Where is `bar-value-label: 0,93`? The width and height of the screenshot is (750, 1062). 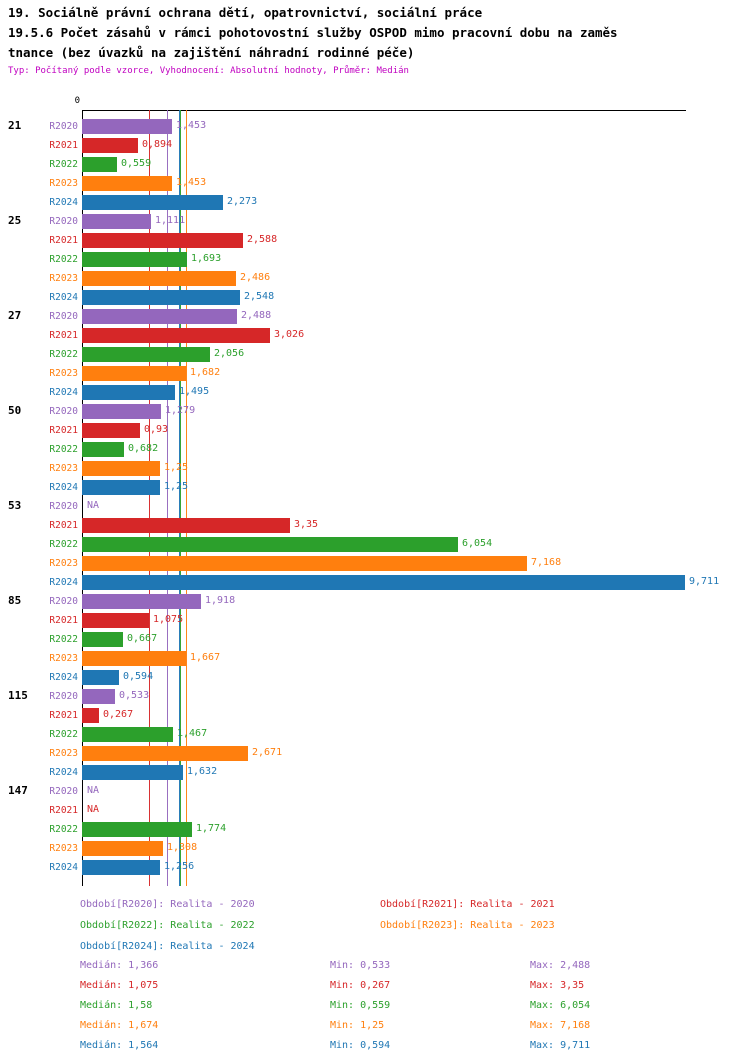 bar-value-label: 0,93 is located at coordinates (156, 429).